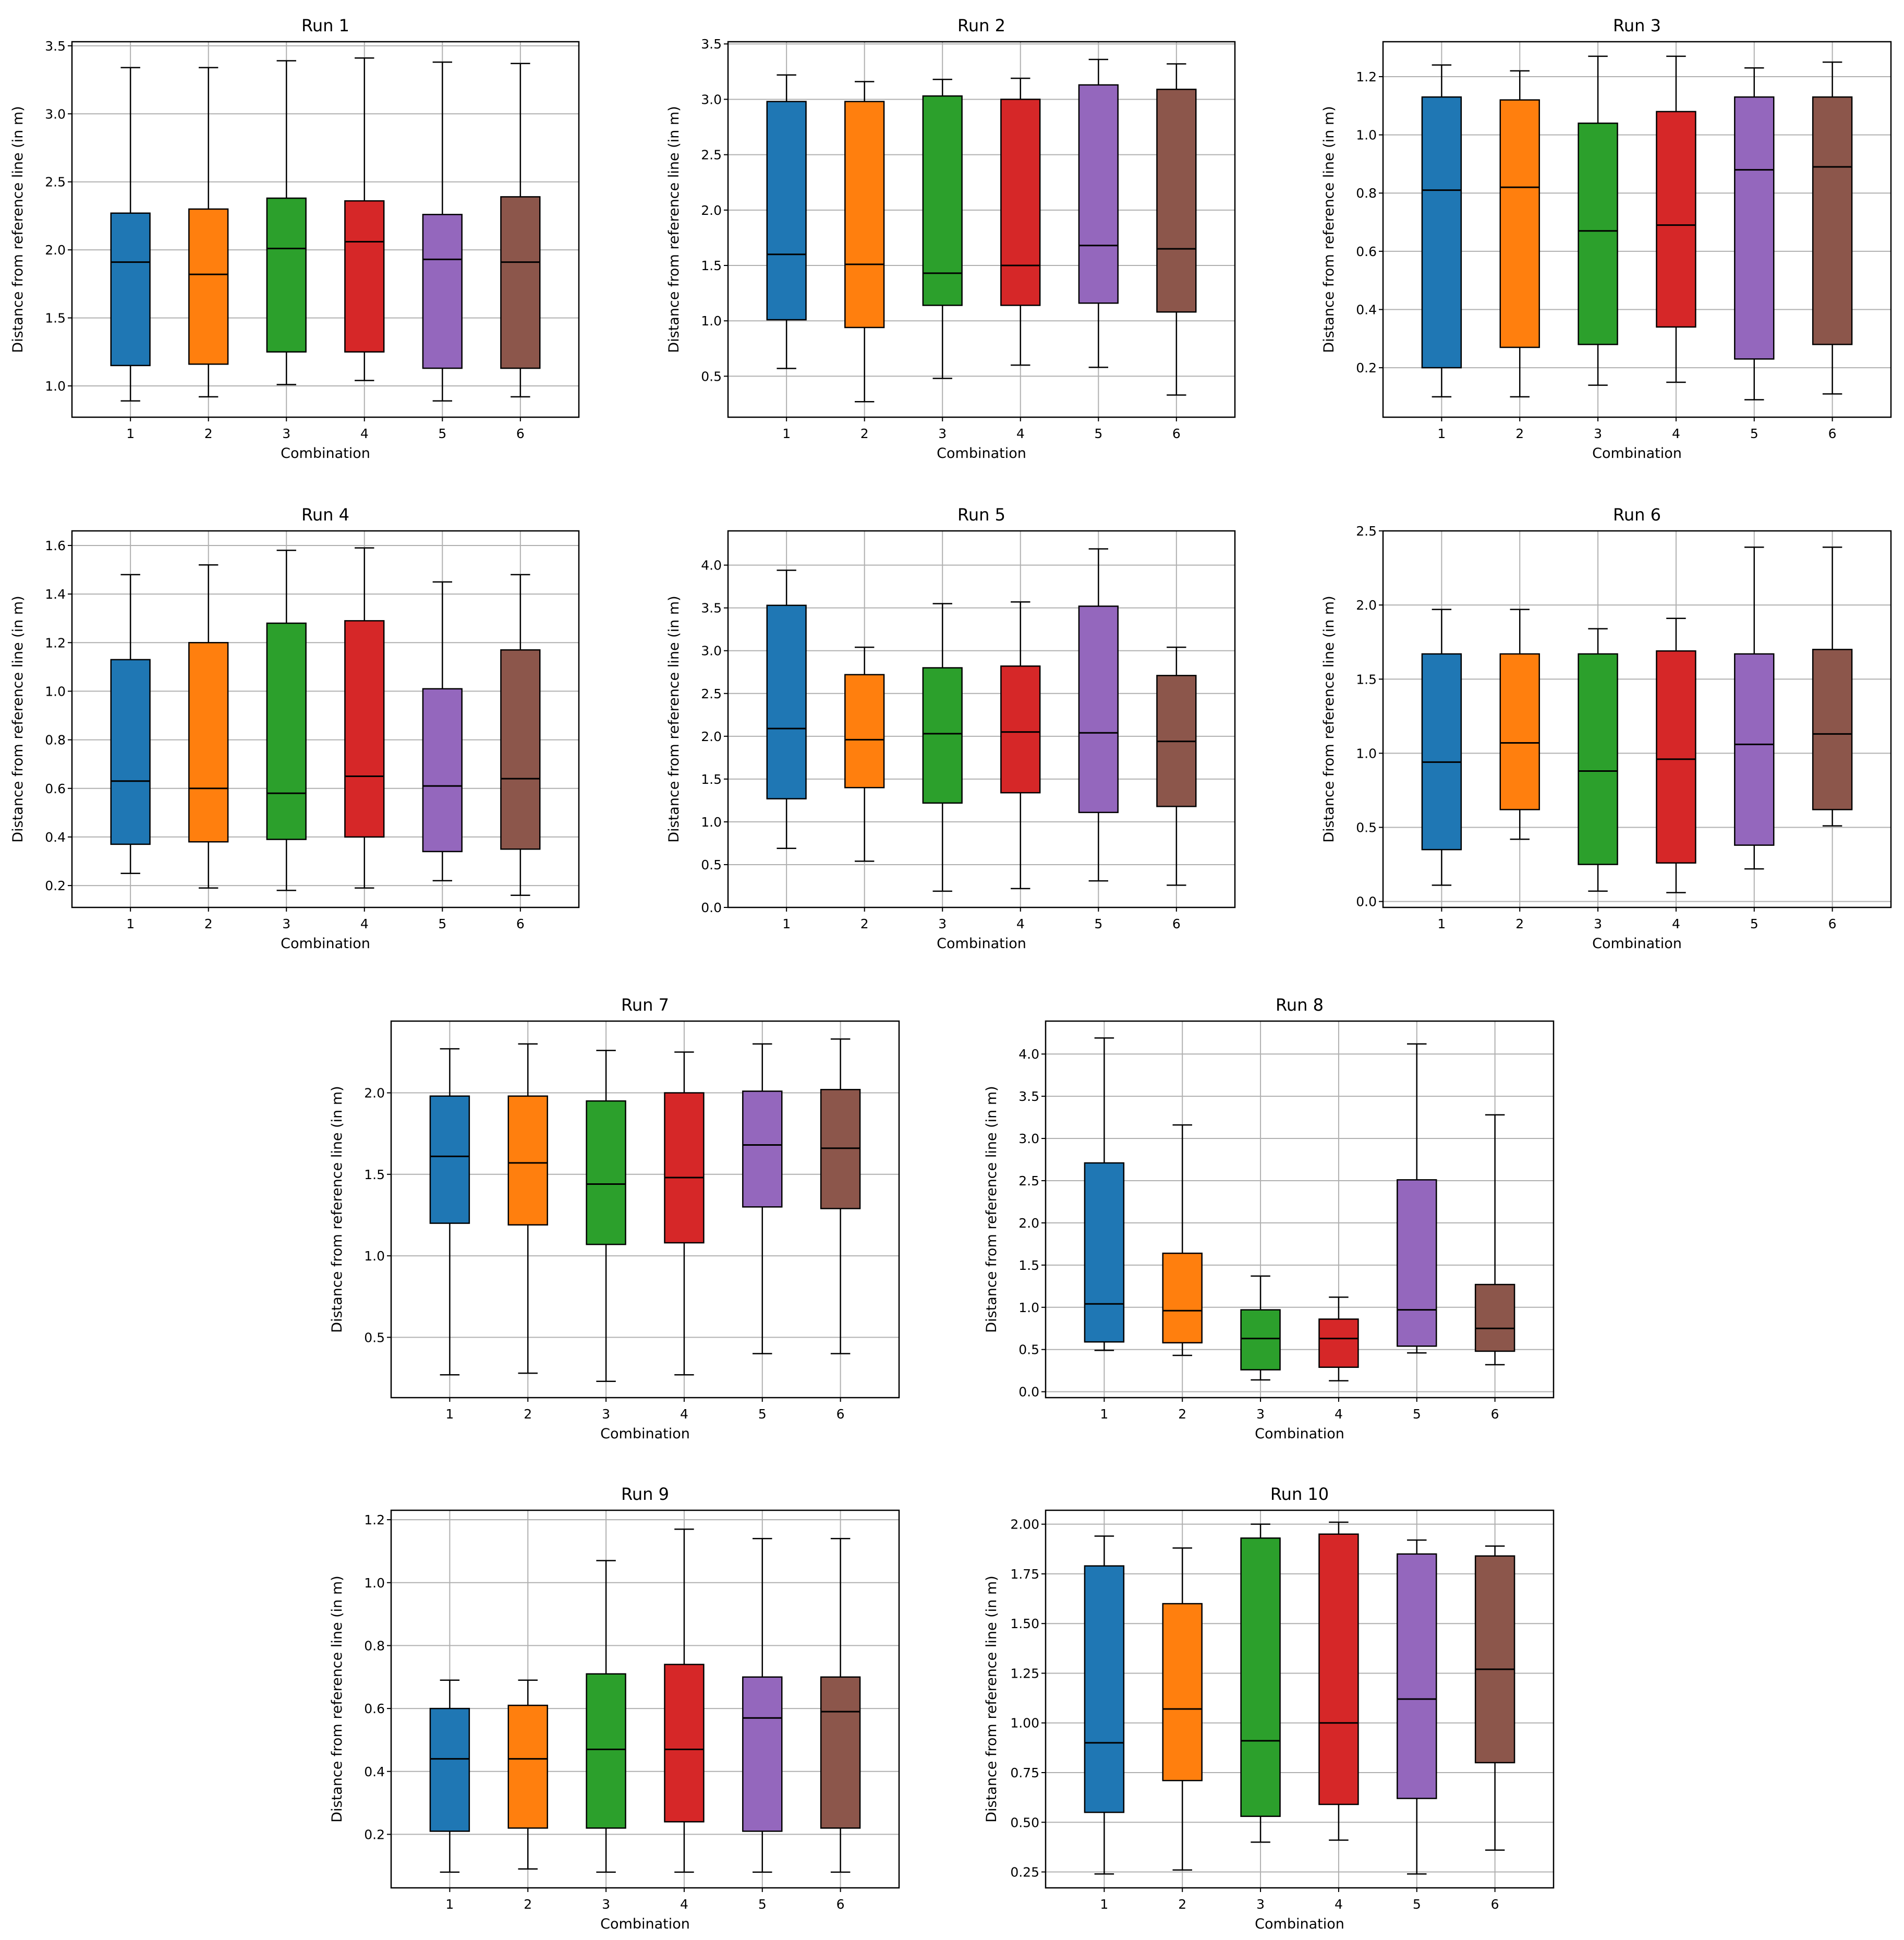 This screenshot has width=1904, height=1940. I want to click on y-tick-label: 0.4, so click(55, 837).